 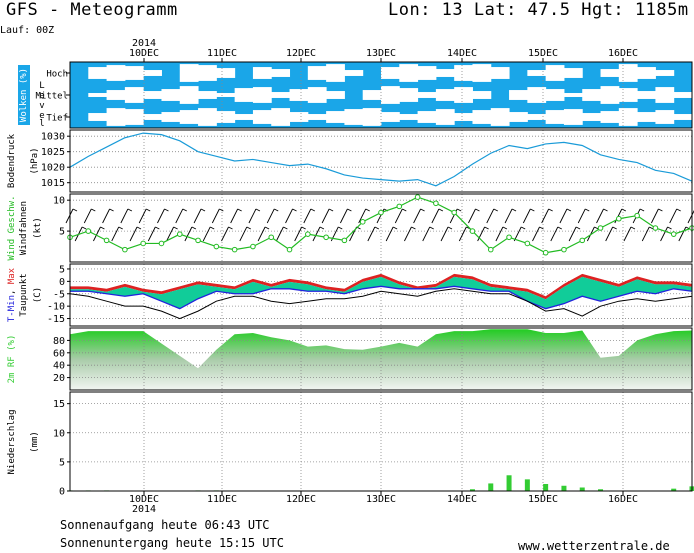 I want to click on clouds-frame, so click(x=381, y=95).